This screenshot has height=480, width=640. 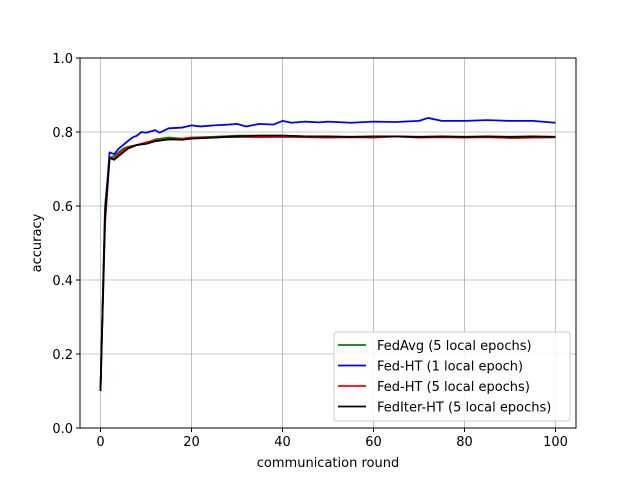 What do you see at coordinates (328, 463) in the screenshot?
I see `x-axis-label: communication round` at bounding box center [328, 463].